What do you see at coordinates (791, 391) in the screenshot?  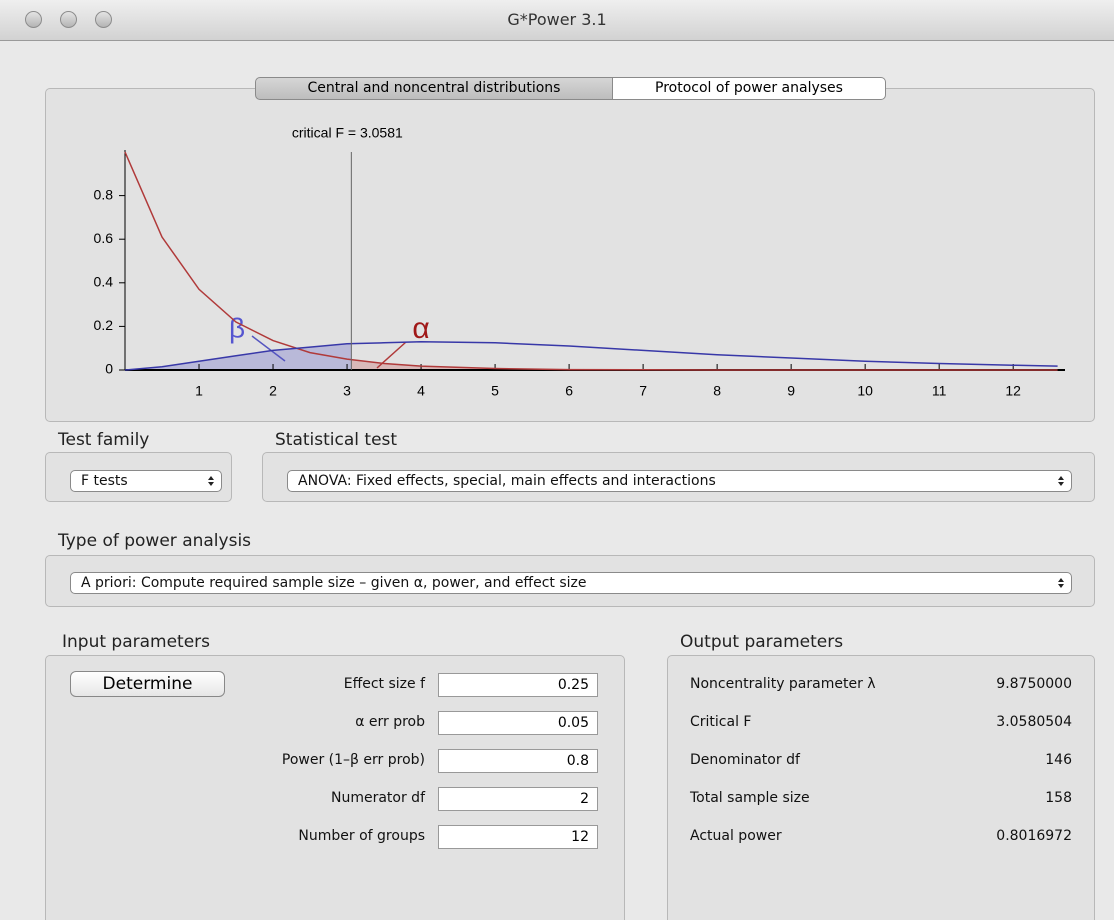 I see `x-tick-label: 9` at bounding box center [791, 391].